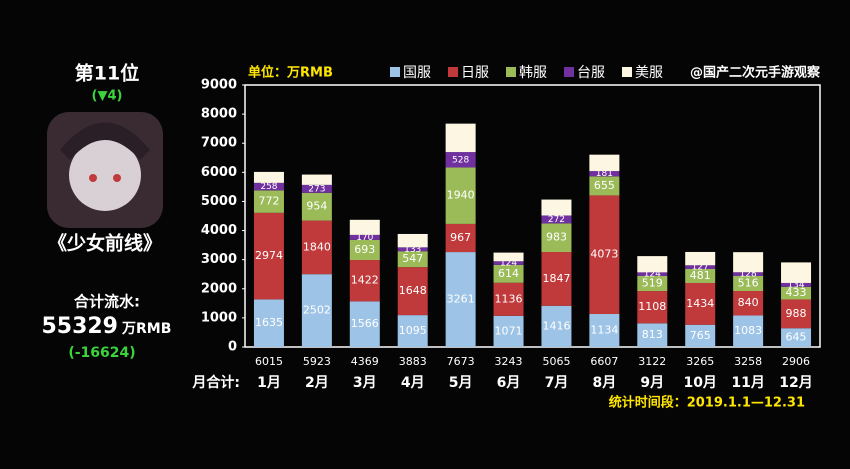  Describe the element at coordinates (106, 302) in the screenshot. I see `sum-label: 合计流水:` at that location.